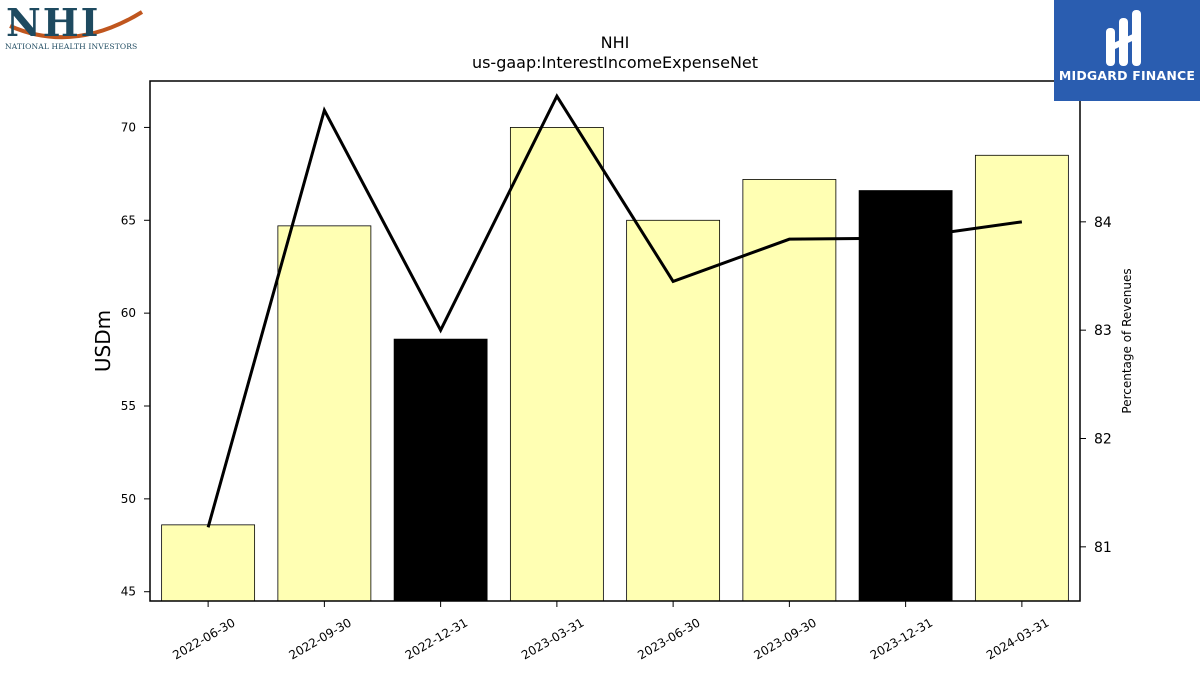 The height and width of the screenshot is (675, 1200). I want to click on midgard-logo: MIDGARD FINANCE, so click(1127, 50).